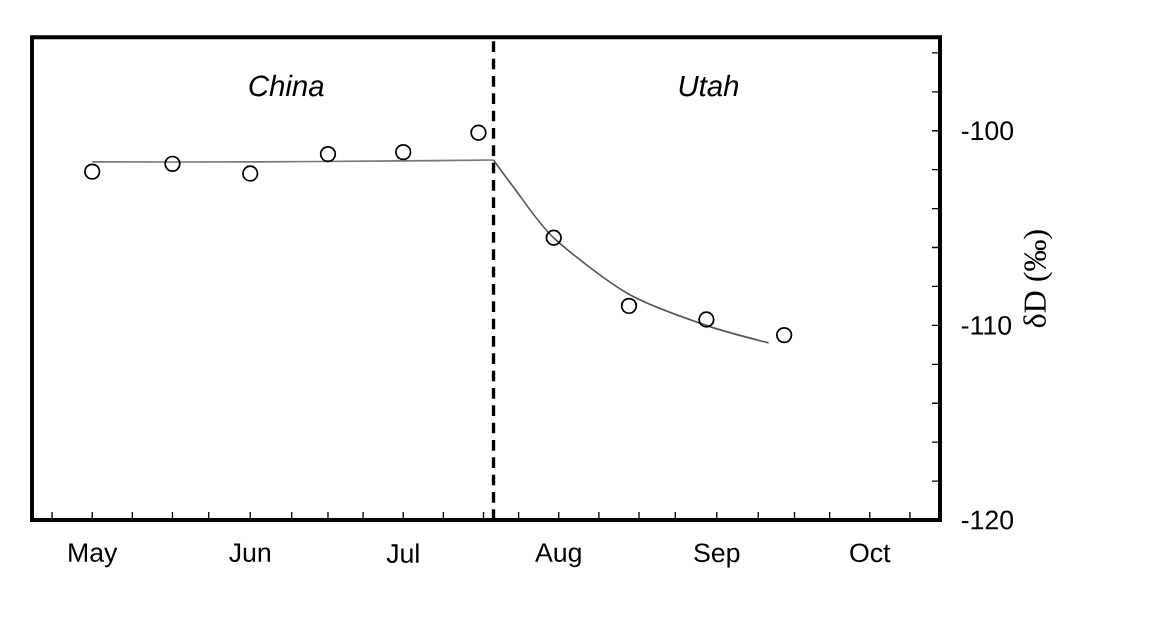  I want to click on y-tick-label: -120, so click(987, 520).